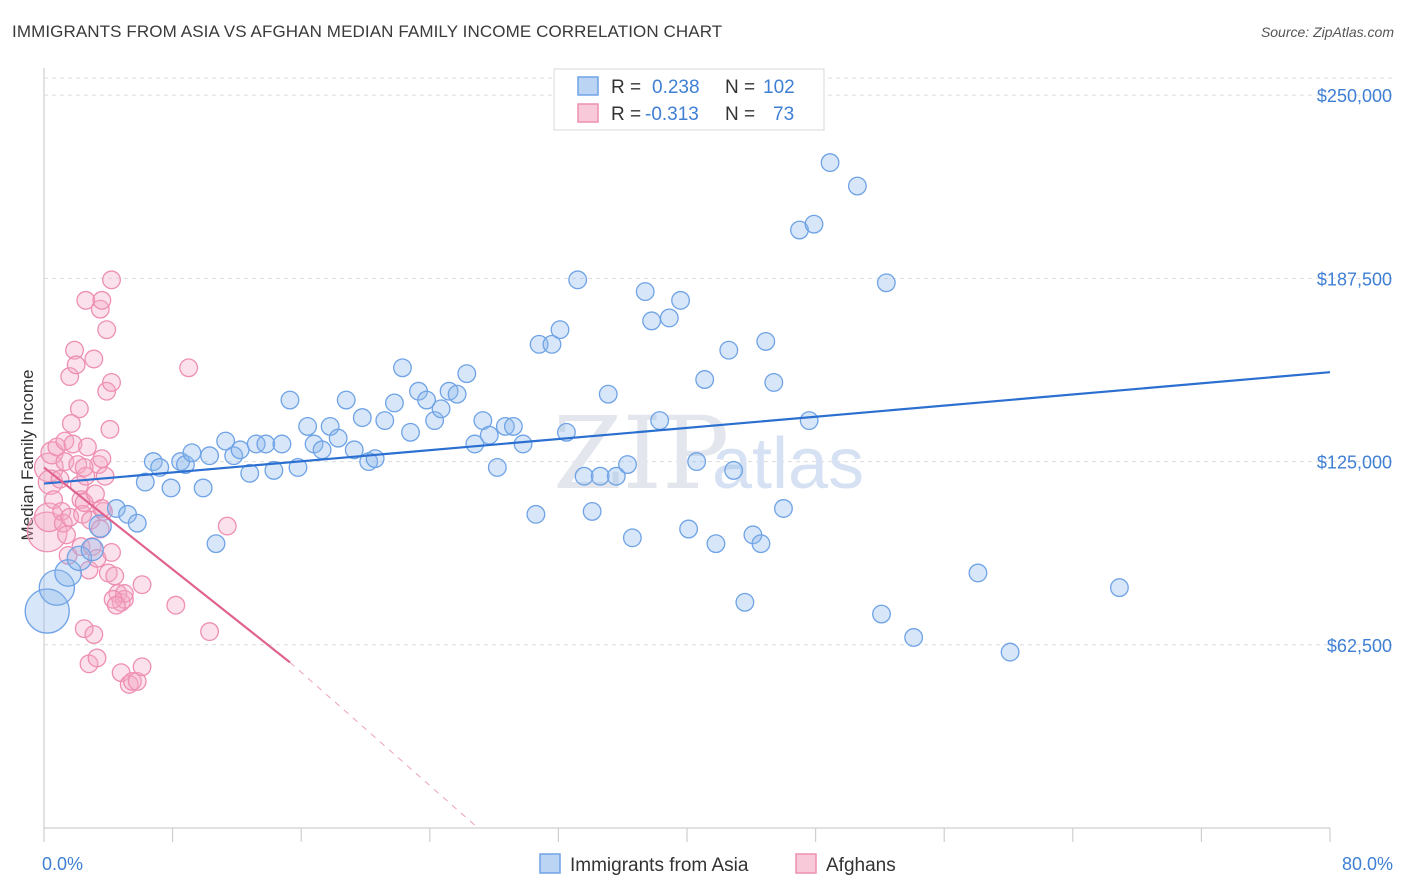 The width and height of the screenshot is (1406, 892). What do you see at coordinates (1354, 279) in the screenshot?
I see `y-tick-label: $187,500` at bounding box center [1354, 279].